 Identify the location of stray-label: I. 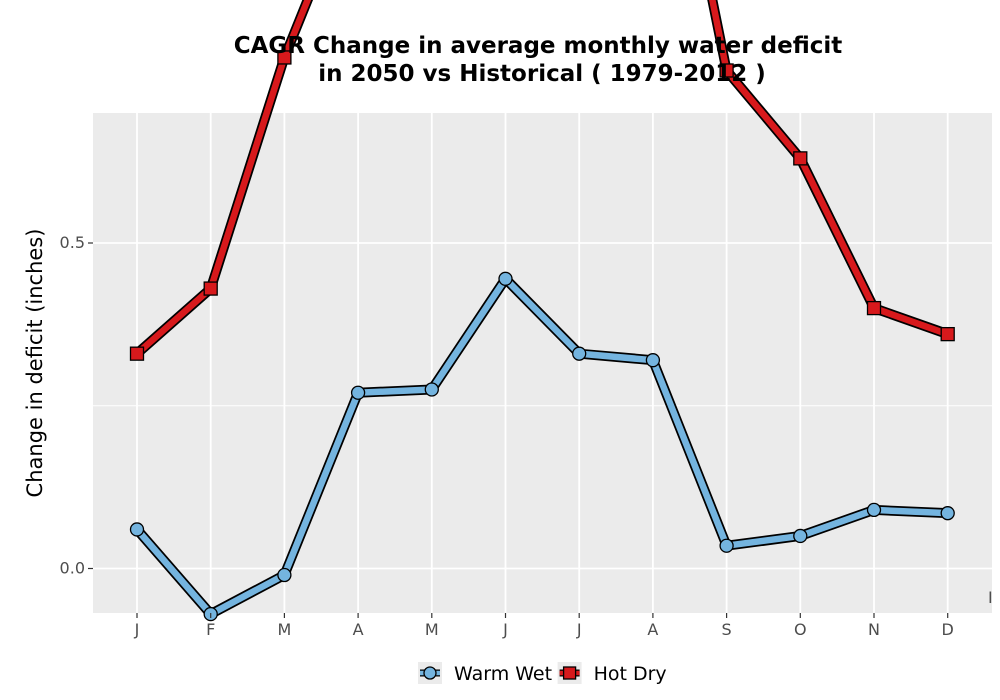
(990, 597).